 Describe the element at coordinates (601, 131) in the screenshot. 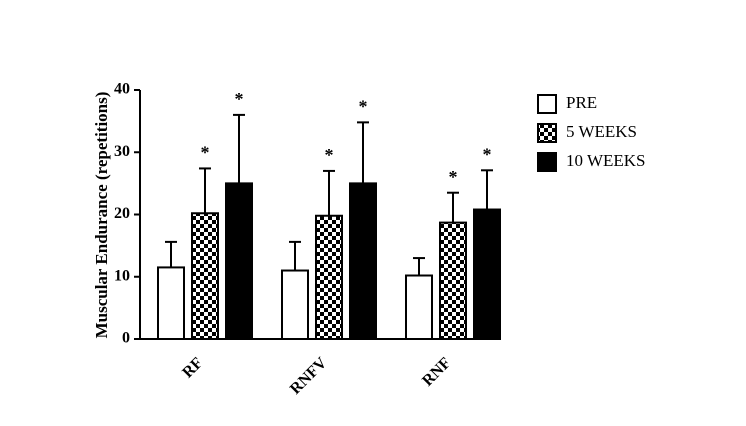

I see `legend-label: 5 WEEKS` at that location.